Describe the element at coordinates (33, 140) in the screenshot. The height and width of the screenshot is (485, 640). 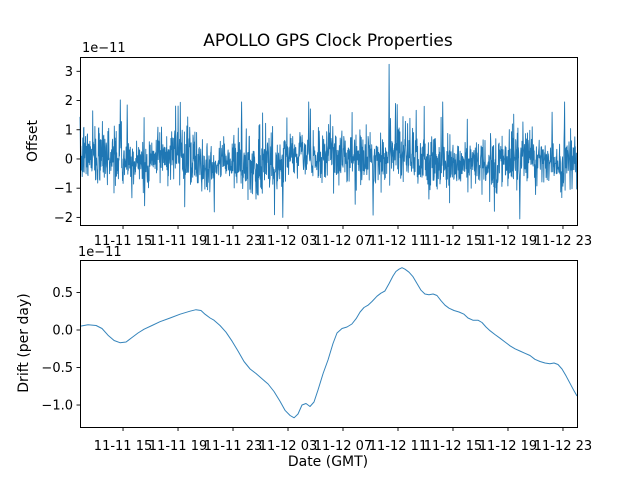
I see `offset-y-axis-label: Offset` at that location.